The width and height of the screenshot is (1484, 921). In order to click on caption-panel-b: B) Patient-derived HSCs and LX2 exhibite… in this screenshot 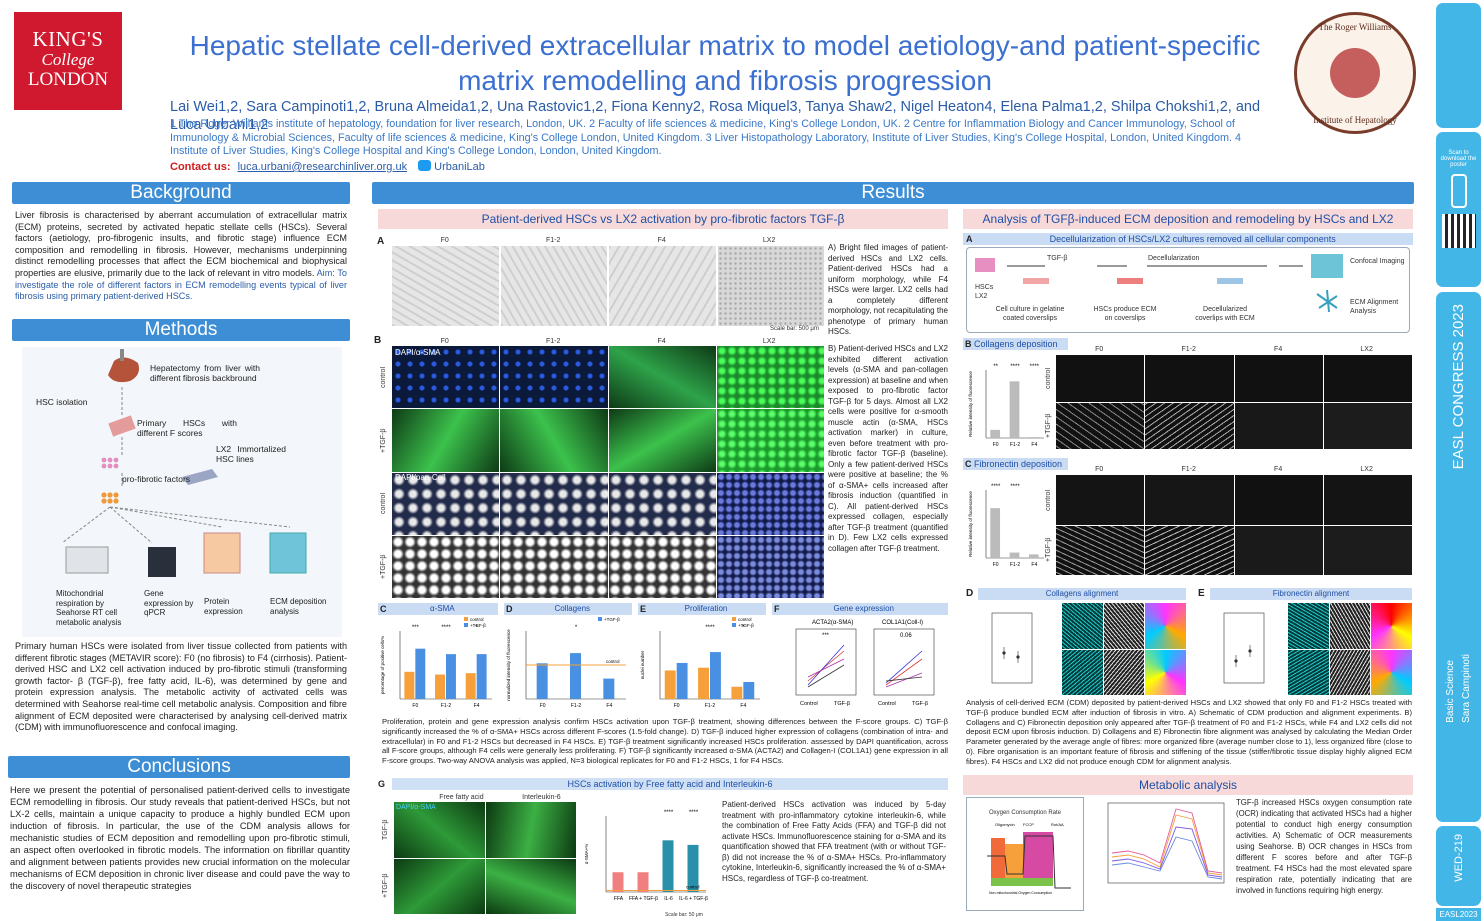, I will do `click(888, 448)`.